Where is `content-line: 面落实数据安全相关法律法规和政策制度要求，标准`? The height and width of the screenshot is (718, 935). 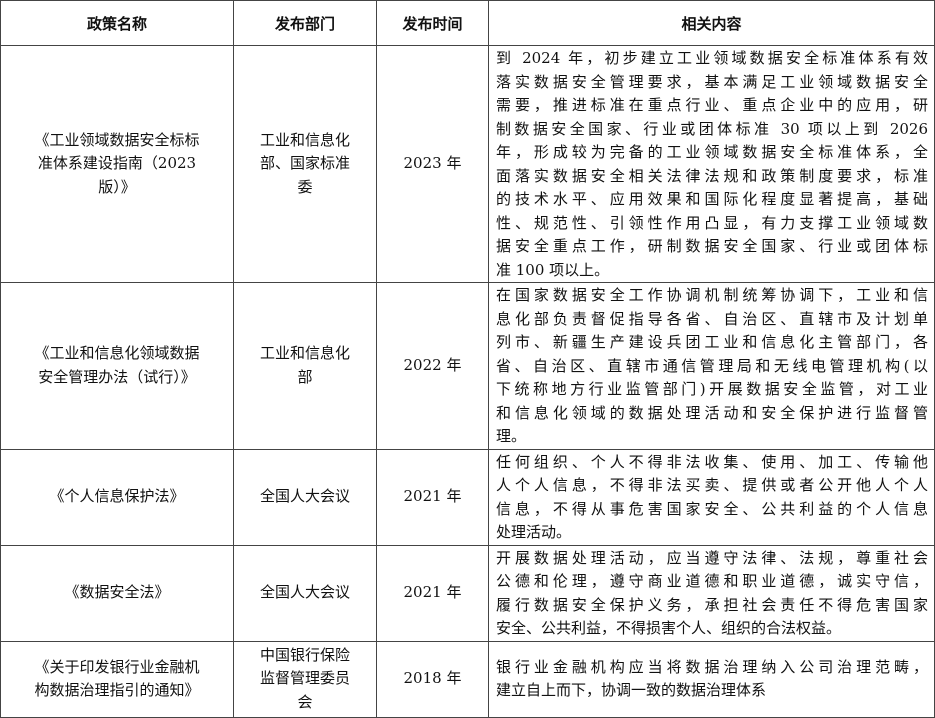
content-line: 面落实数据安全相关法律法规和政策制度要求，标准 is located at coordinates (712, 175).